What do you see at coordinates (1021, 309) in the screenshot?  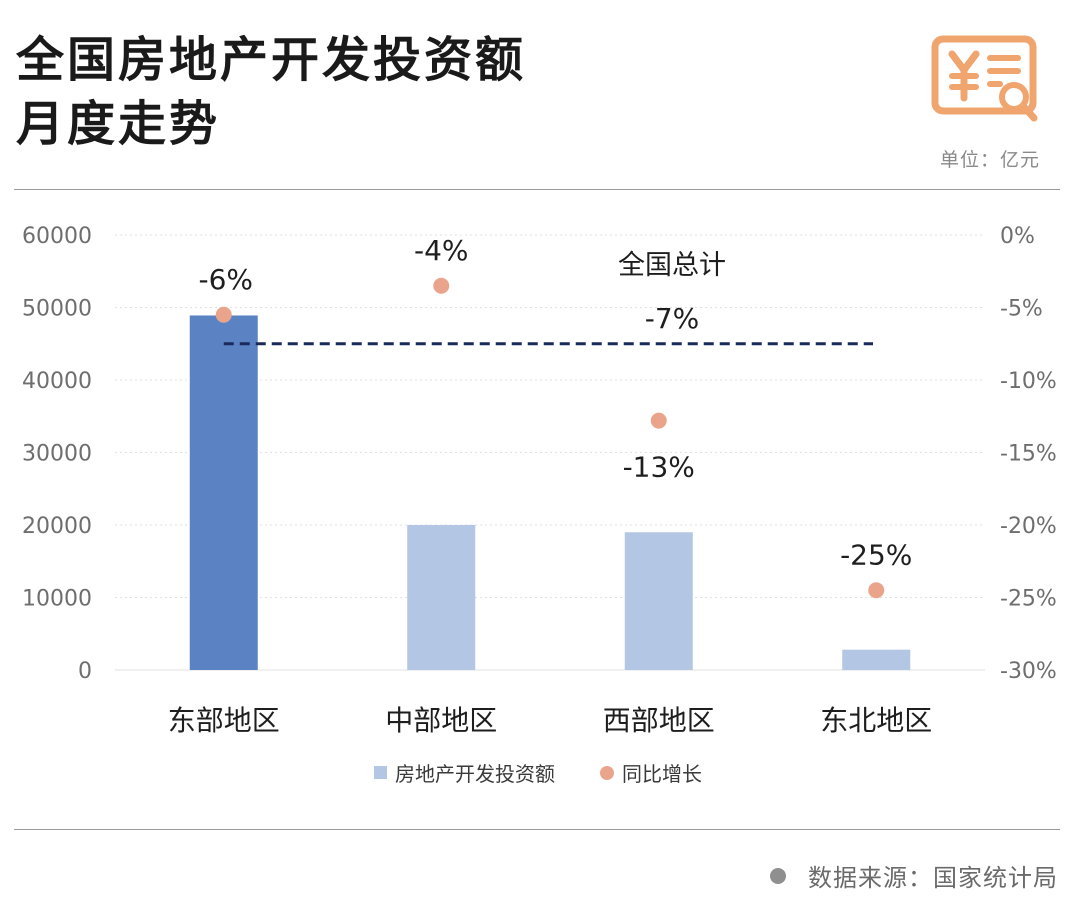 I see `y-right-tick-label: -5%` at bounding box center [1021, 309].